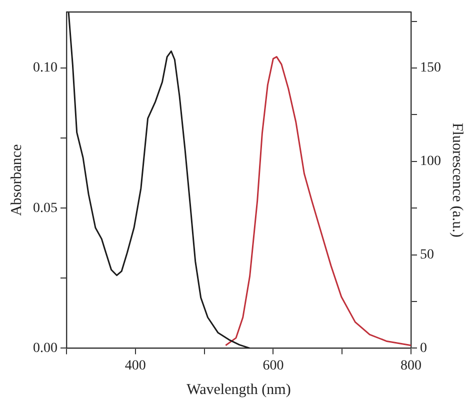 This screenshot has height=407, width=474. Describe the element at coordinates (457, 180) in the screenshot. I see `y2-axis-title: Fluorescence (a.u.)` at that location.